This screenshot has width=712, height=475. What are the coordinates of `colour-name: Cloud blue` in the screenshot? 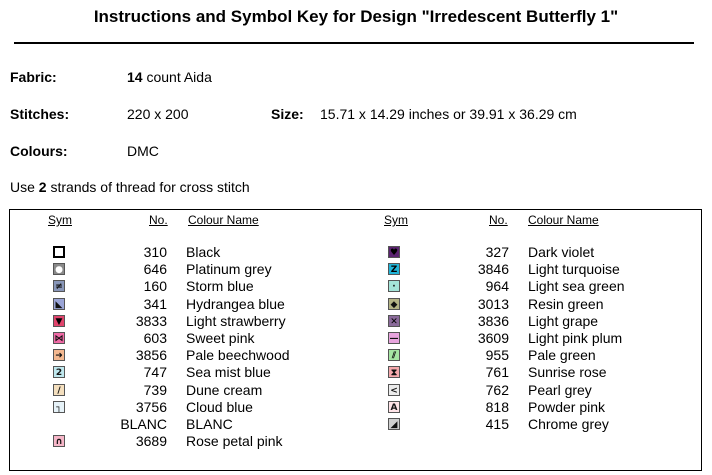 It's located at (219, 406).